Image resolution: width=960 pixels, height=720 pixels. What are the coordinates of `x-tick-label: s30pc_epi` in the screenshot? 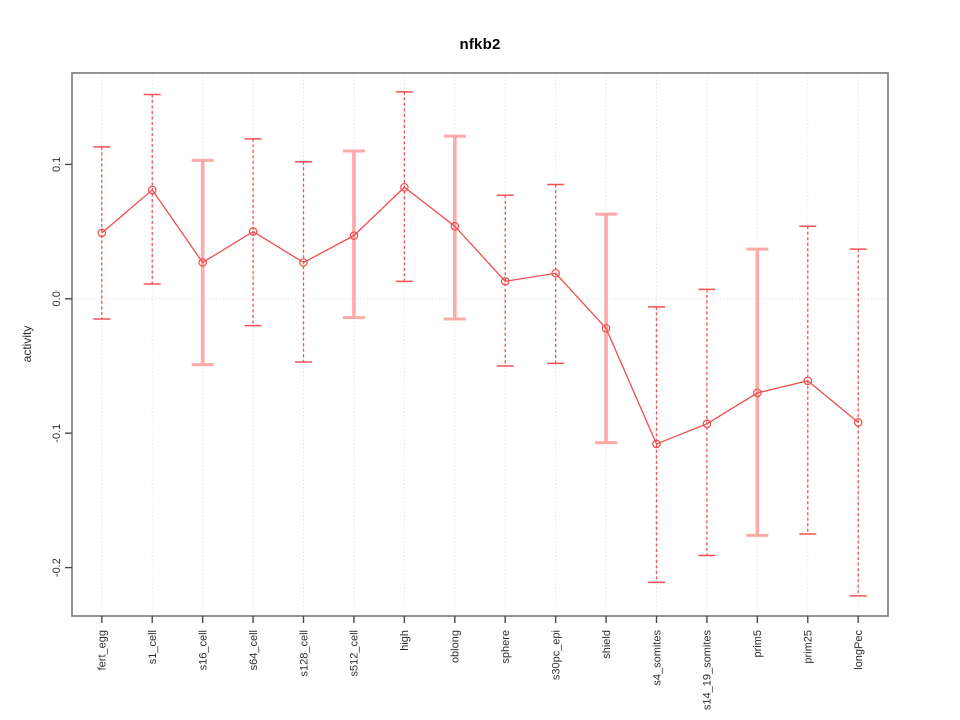 It's located at (556, 655).